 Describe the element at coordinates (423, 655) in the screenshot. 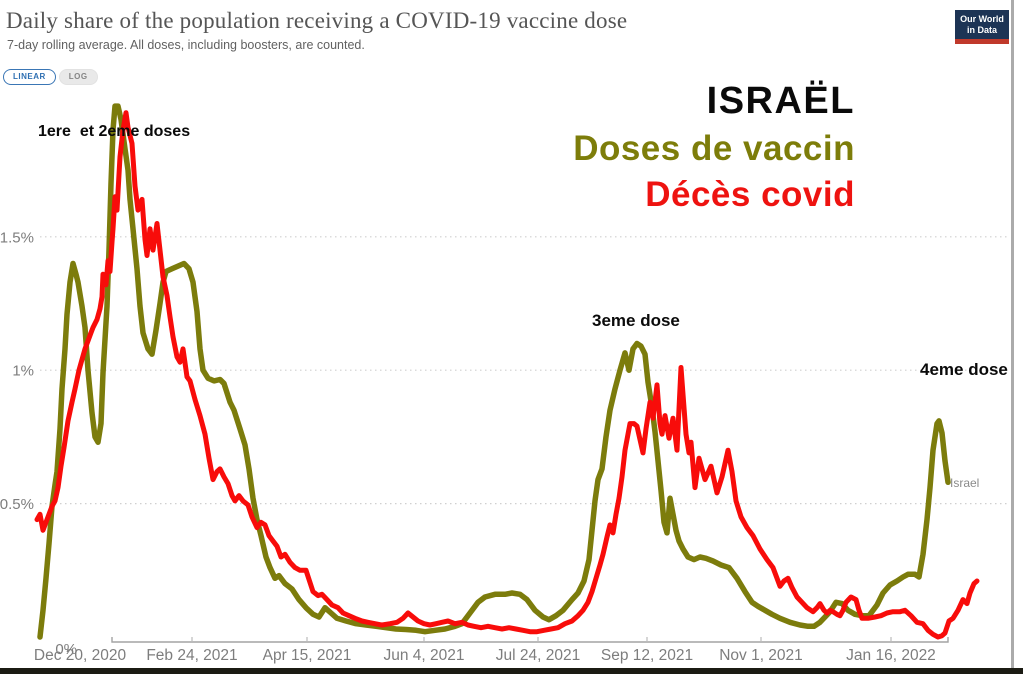

I see `x-tick-label: Jun 4, 2021` at that location.